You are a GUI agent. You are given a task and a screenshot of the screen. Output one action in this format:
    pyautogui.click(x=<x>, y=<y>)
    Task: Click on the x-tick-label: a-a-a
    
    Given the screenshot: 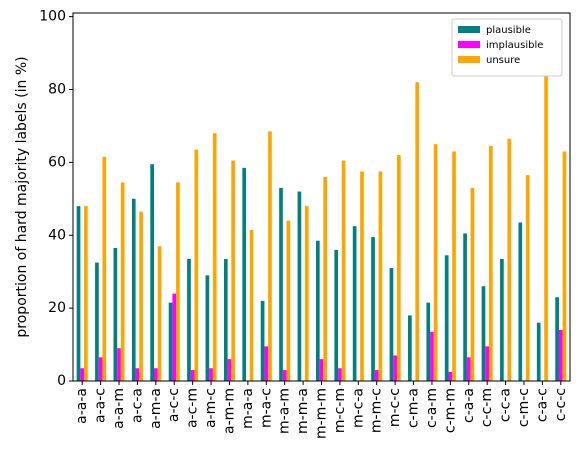 What is the action you would take?
    pyautogui.click(x=82, y=406)
    